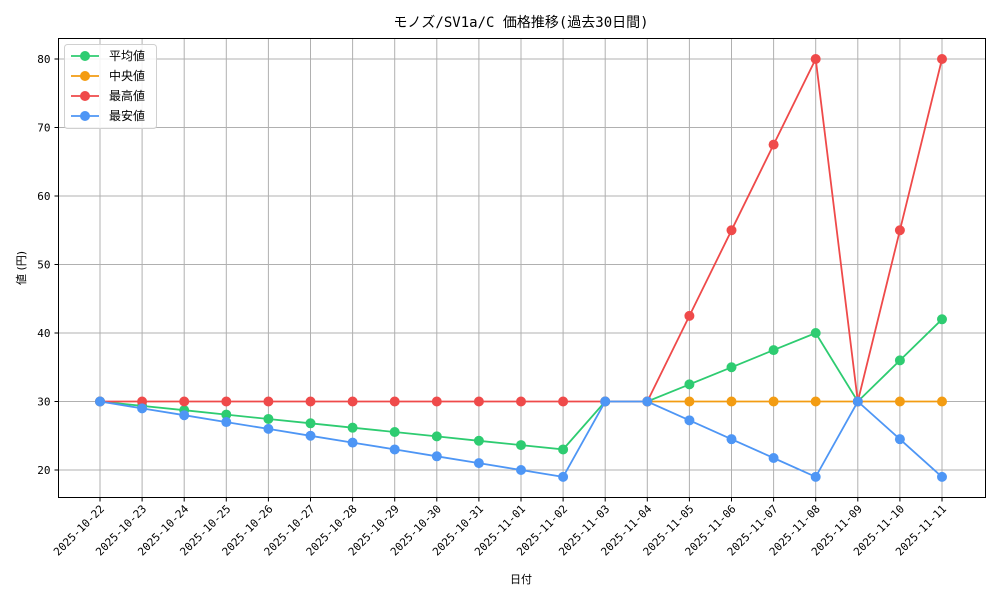 The image size is (1000, 600). I want to click on x-axis-label: 日付, so click(521, 579).